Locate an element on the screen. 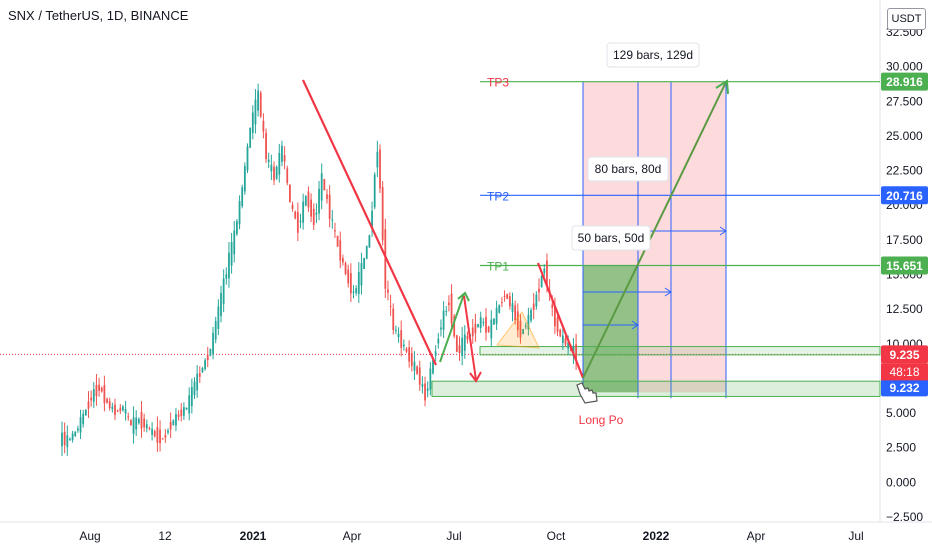 The width and height of the screenshot is (932, 550). downtrend-line is located at coordinates (369, 222).